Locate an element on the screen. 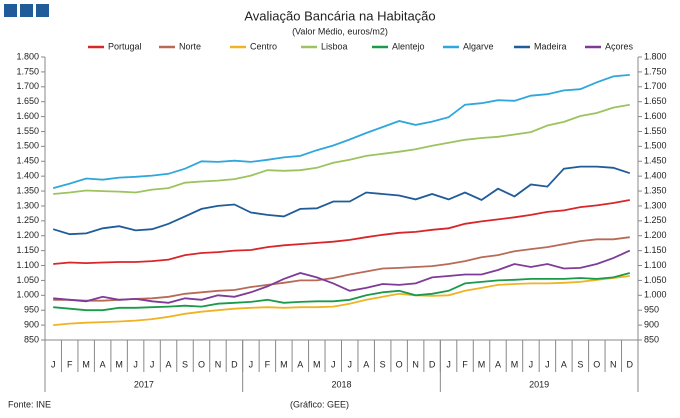  y-tick-label: 1.750 is located at coordinates (27, 71).